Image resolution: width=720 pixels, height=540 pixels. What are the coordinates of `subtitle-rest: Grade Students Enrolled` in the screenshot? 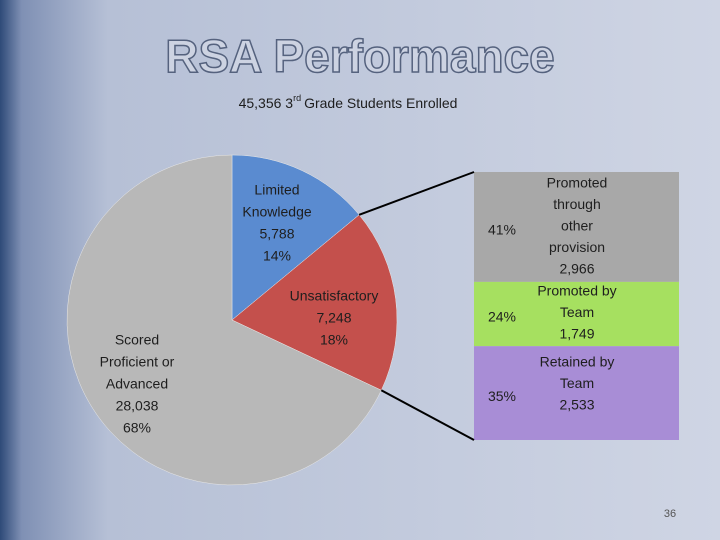 It's located at (380, 103).